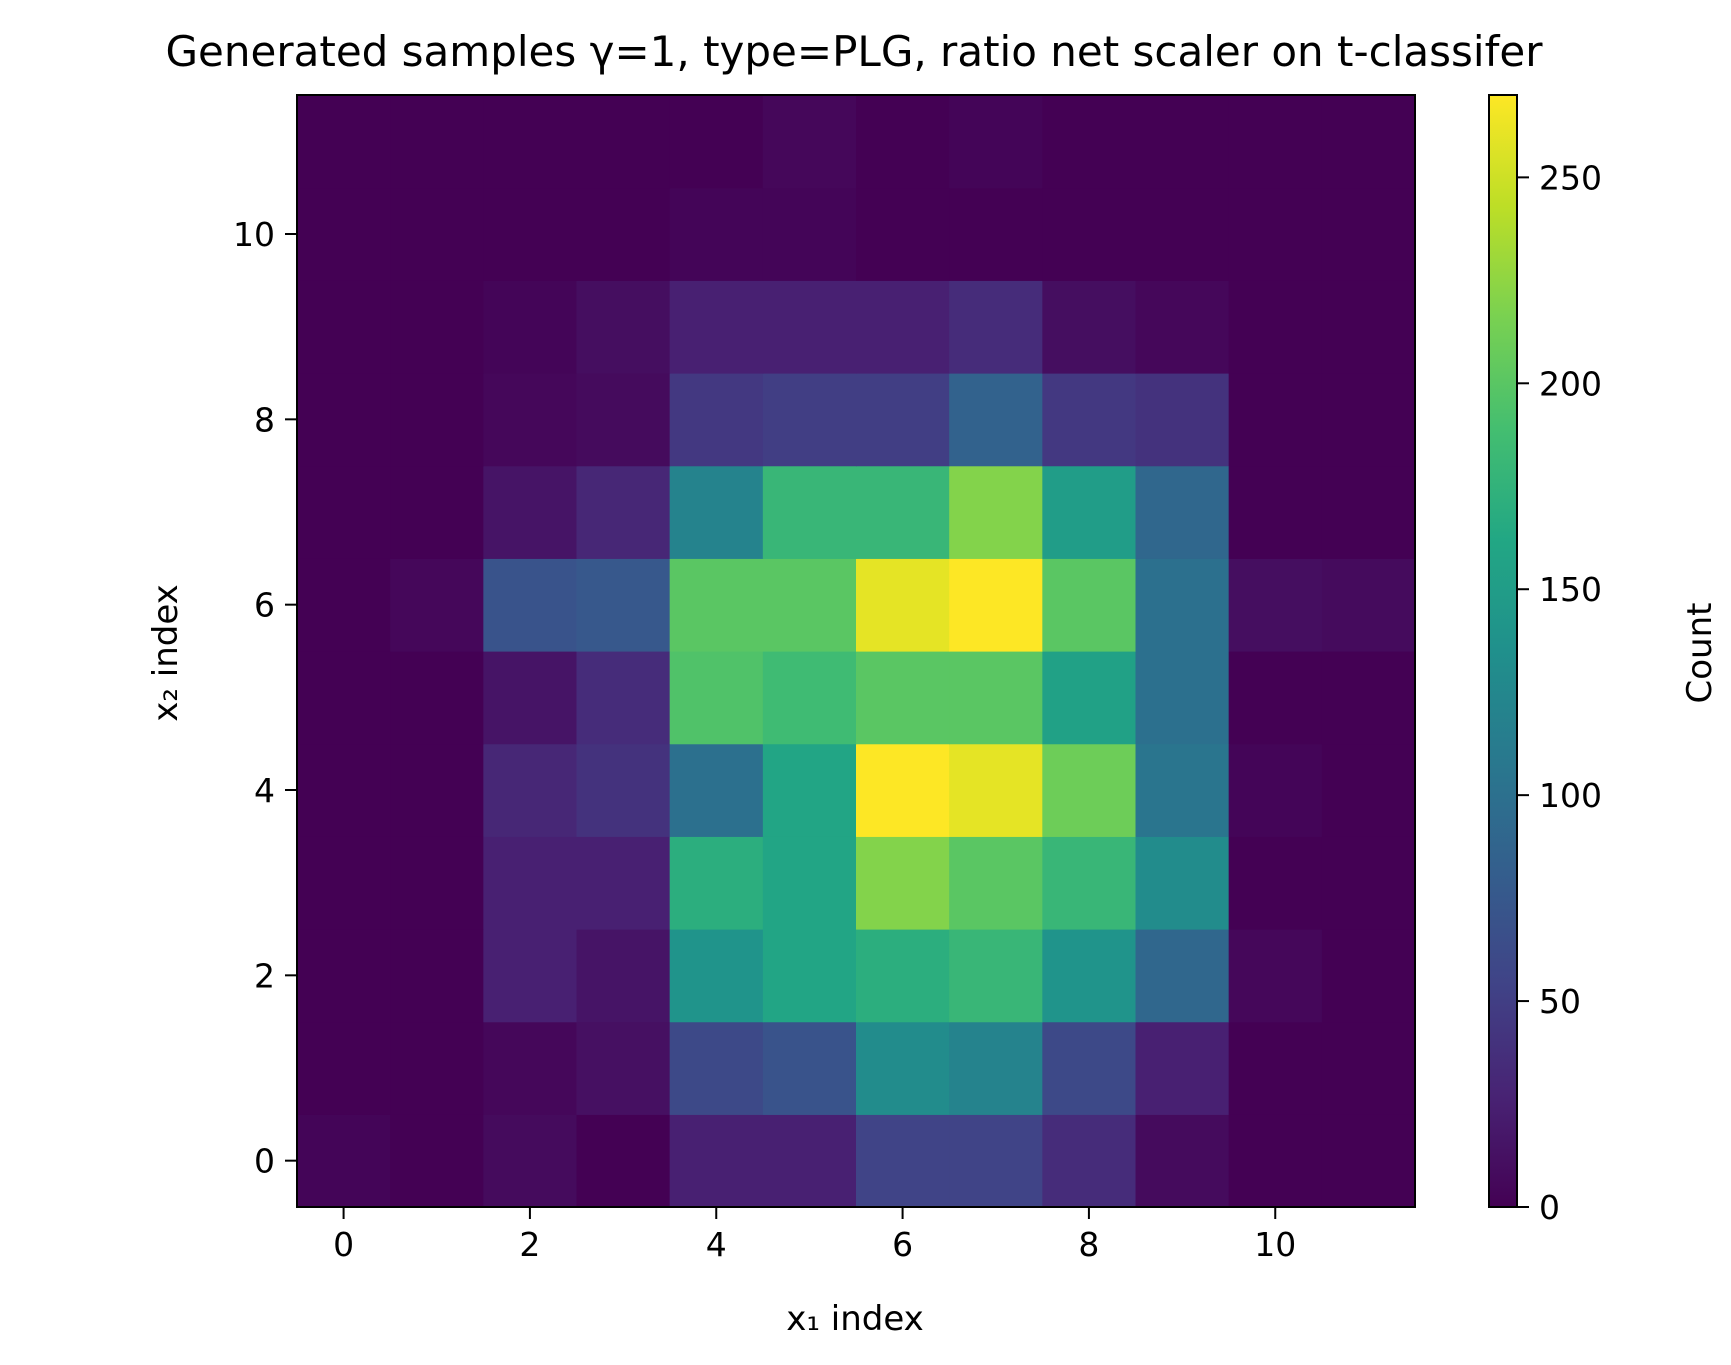 This screenshot has width=1731, height=1365. I want to click on x-tick-label: 4, so click(716, 1244).